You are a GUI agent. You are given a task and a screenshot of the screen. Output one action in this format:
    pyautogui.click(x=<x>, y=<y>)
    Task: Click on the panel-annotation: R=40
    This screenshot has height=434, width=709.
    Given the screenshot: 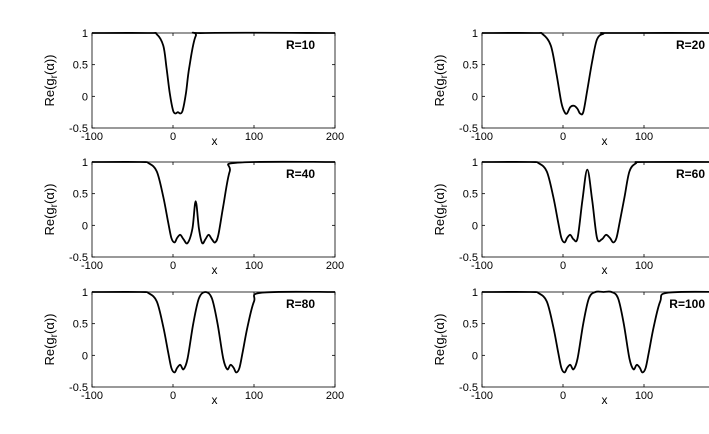 What is the action you would take?
    pyautogui.click(x=300, y=174)
    